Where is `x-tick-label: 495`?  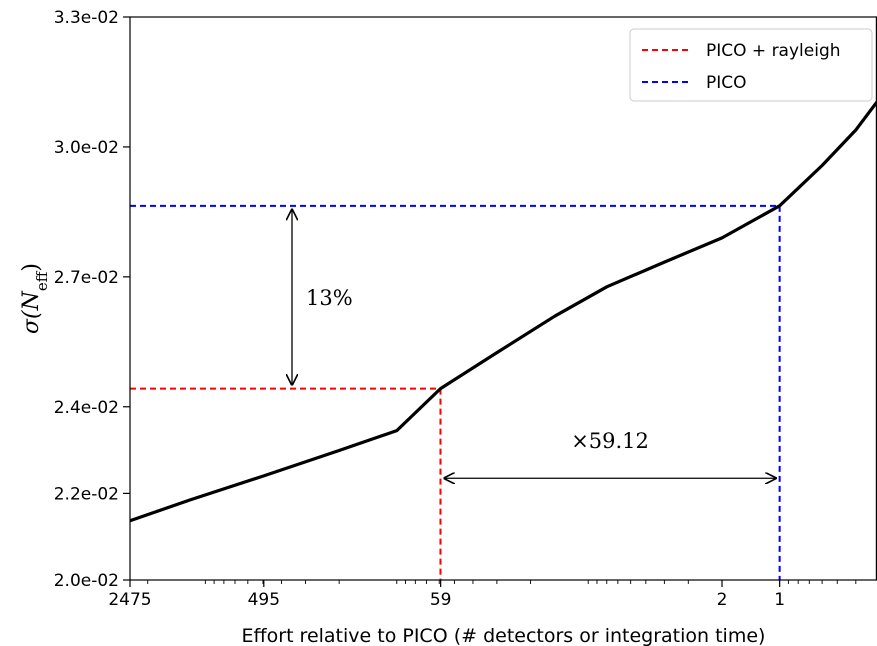
x-tick-label: 495 is located at coordinates (264, 600).